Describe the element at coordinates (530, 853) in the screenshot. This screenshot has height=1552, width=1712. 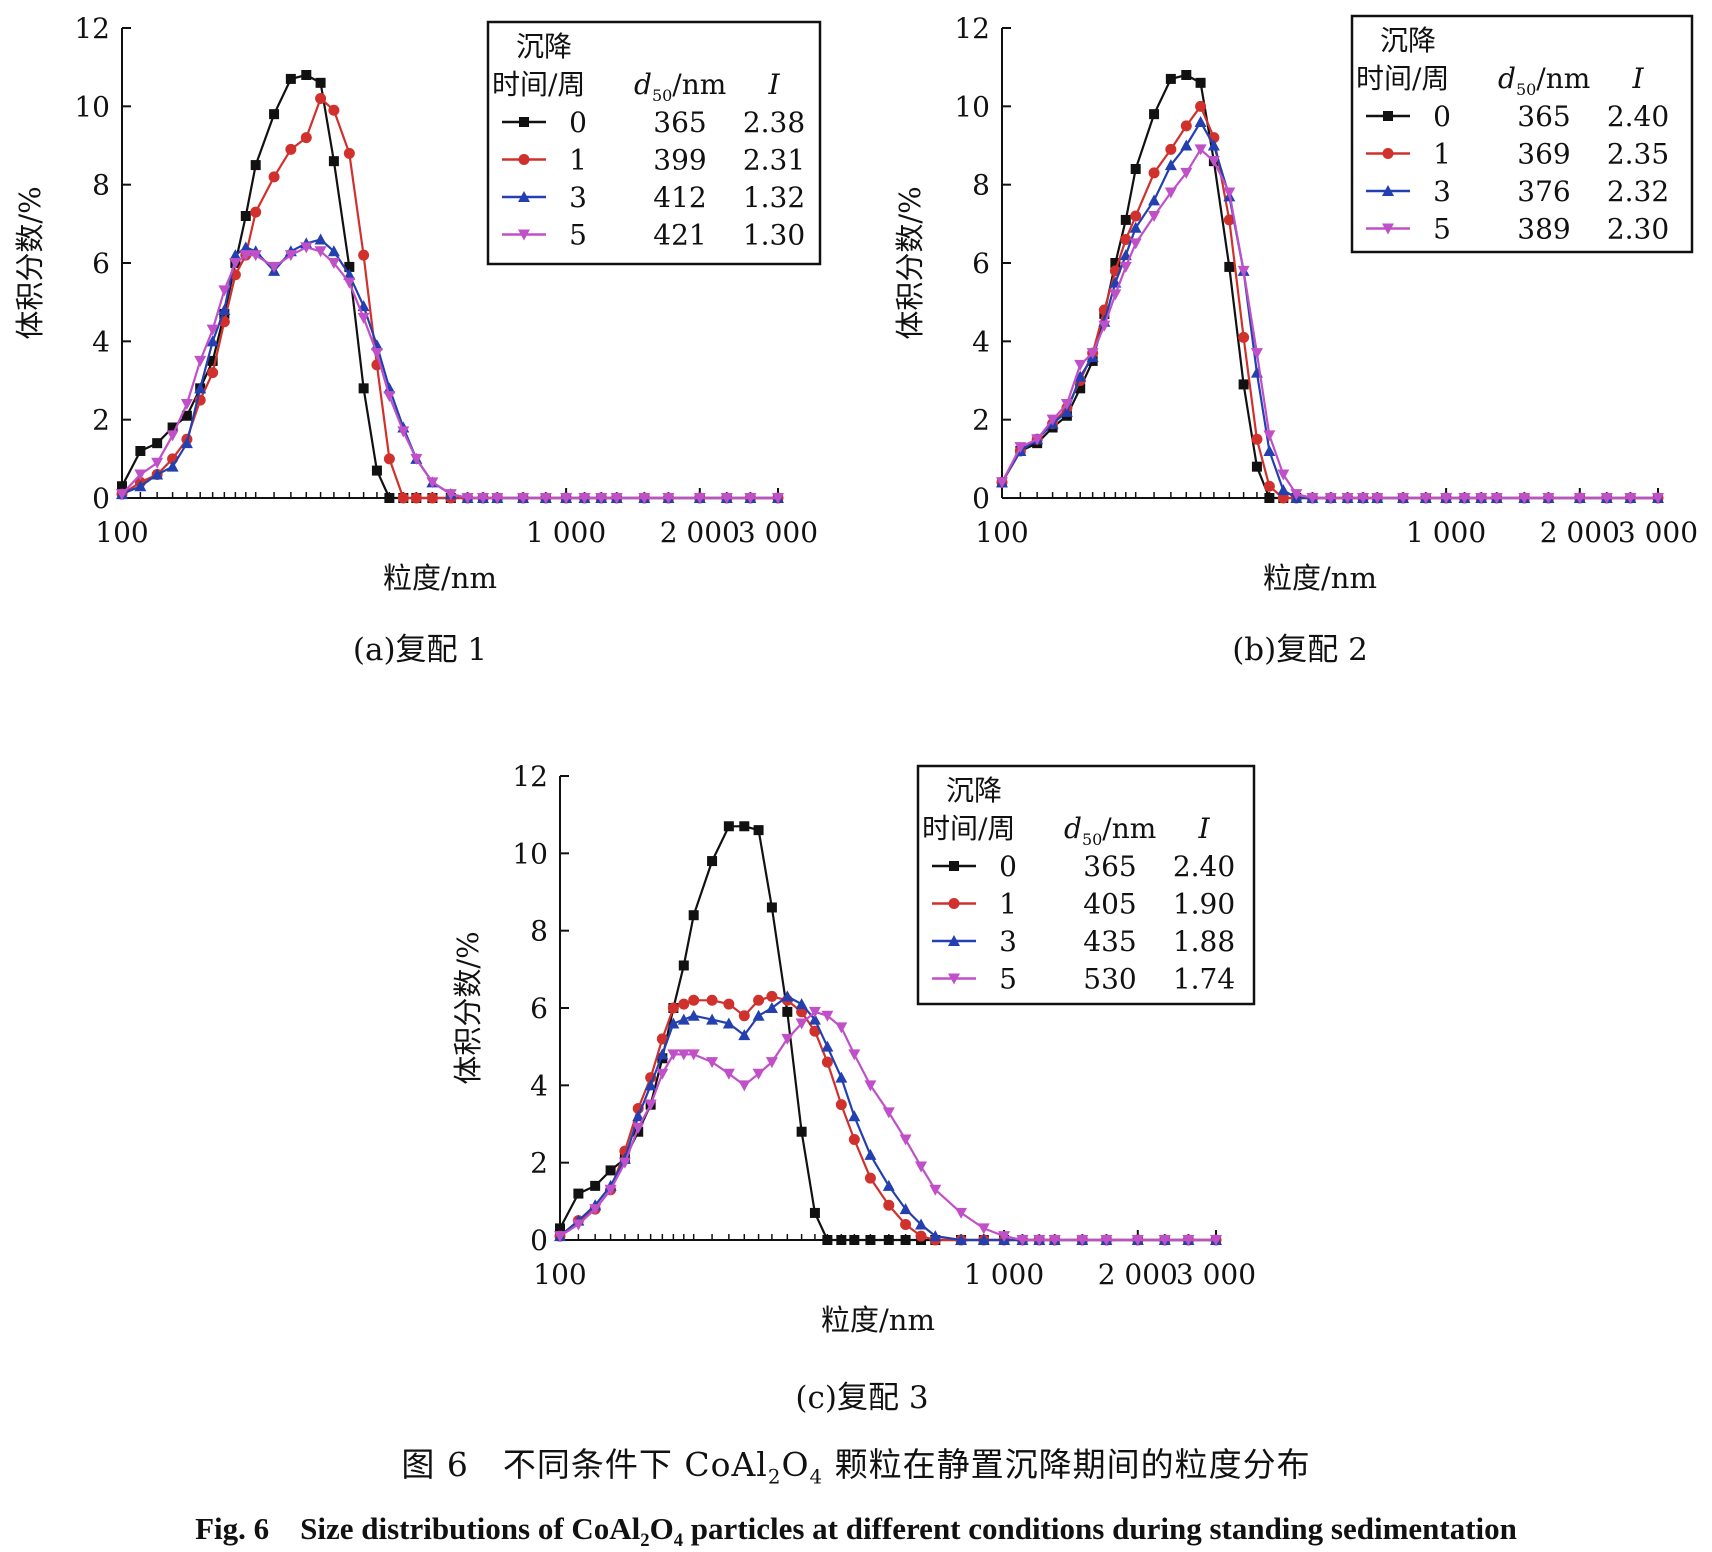
I see `y-tick-label: 10` at that location.